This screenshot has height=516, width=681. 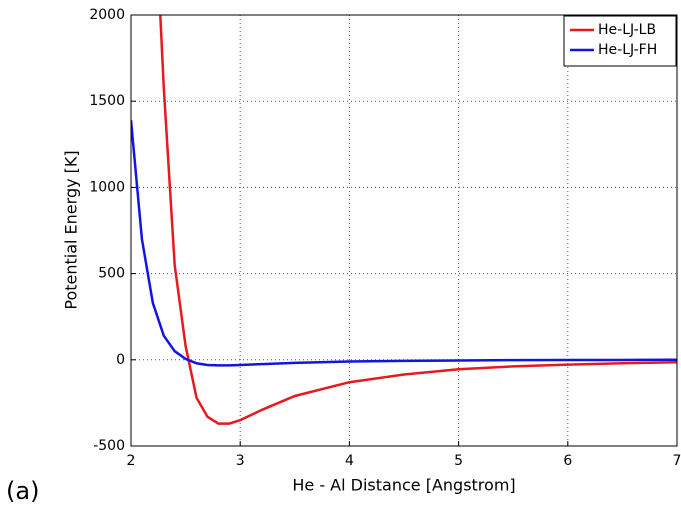 What do you see at coordinates (111, 274) in the screenshot?
I see `y-tick-label: 500` at bounding box center [111, 274].